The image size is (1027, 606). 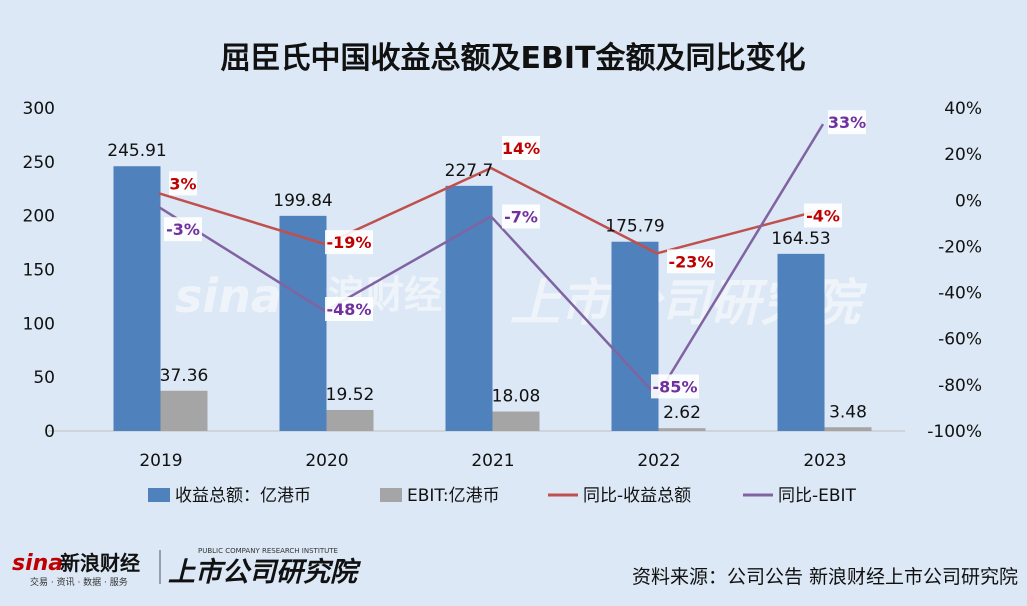 What do you see at coordinates (268, 551) in the screenshot?
I see `research-logo-en: PUBLIC COMPANY RESEARCH INSTITUTE` at bounding box center [268, 551].